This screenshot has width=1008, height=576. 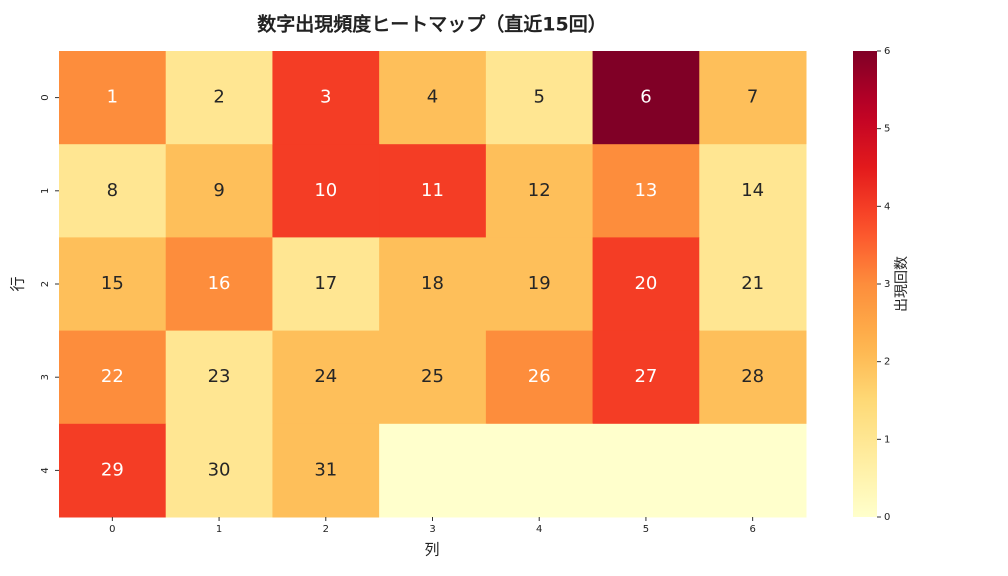 I want to click on cell-annotation: 28, so click(x=752, y=376).